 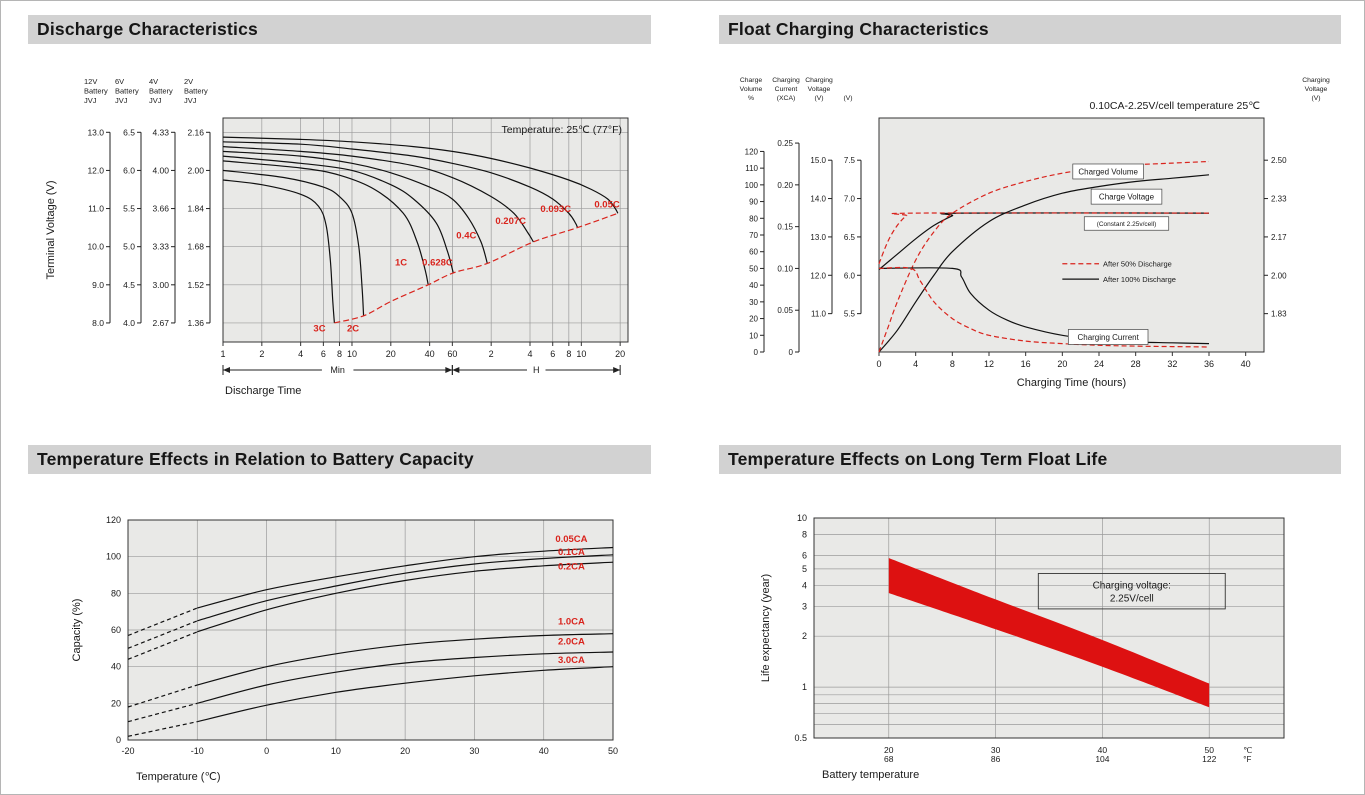 I want to click on legend-label: After 100% Discharge, so click(x=1139, y=279).